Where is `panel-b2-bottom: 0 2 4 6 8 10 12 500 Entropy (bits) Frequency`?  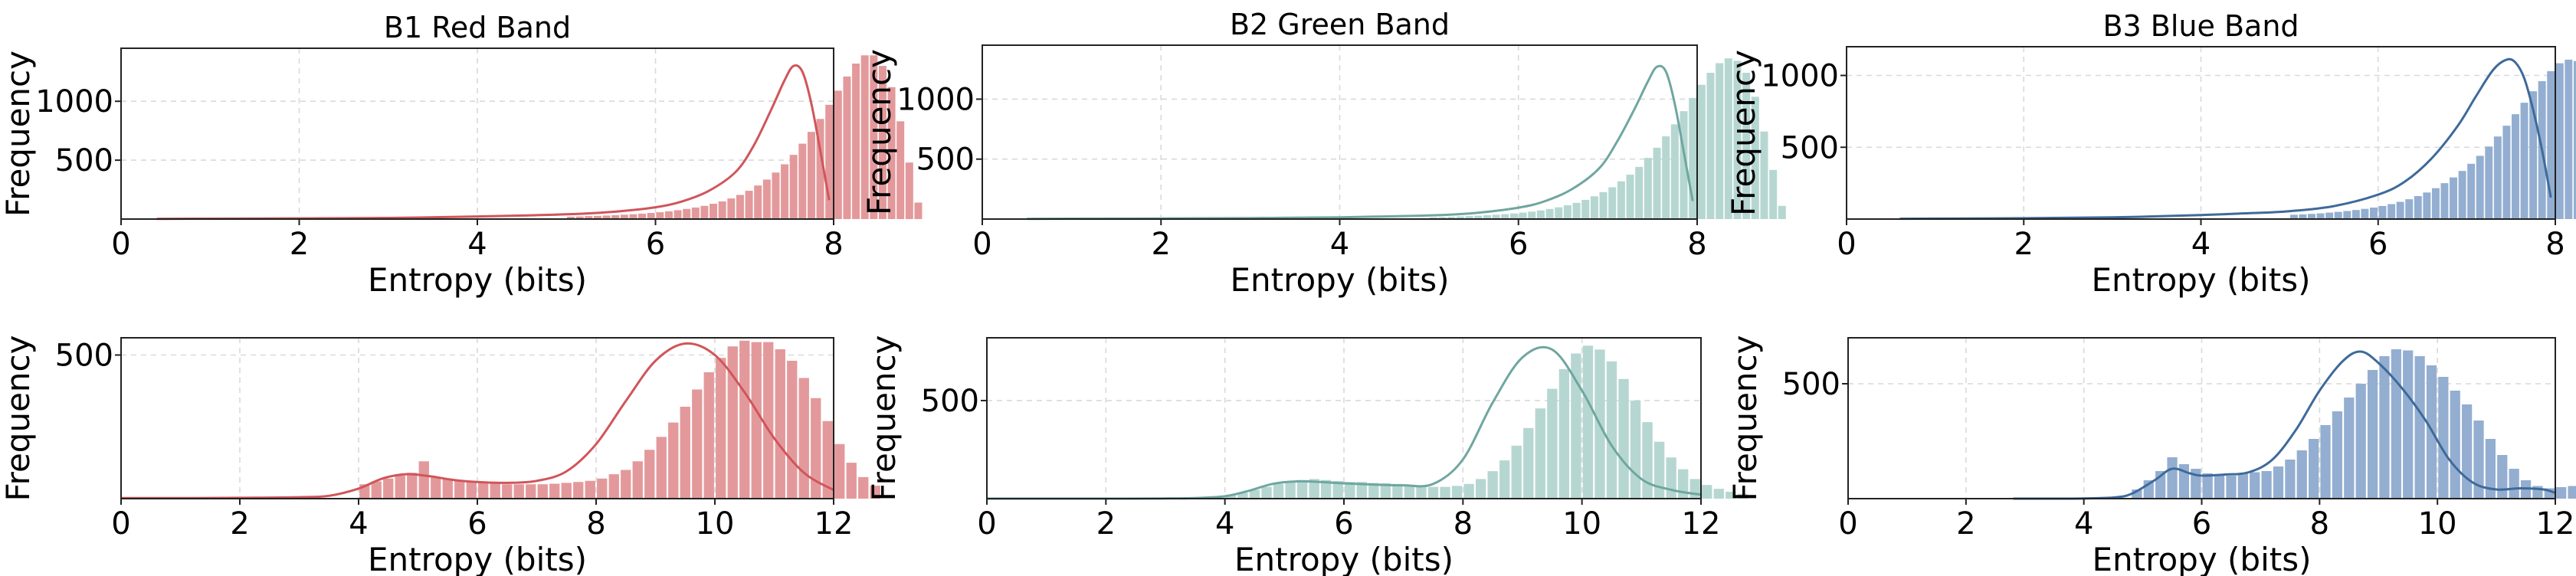 panel-b2-bottom: 0 2 4 6 8 10 12 500 Entropy (bits) Frequency is located at coordinates (1306, 455).